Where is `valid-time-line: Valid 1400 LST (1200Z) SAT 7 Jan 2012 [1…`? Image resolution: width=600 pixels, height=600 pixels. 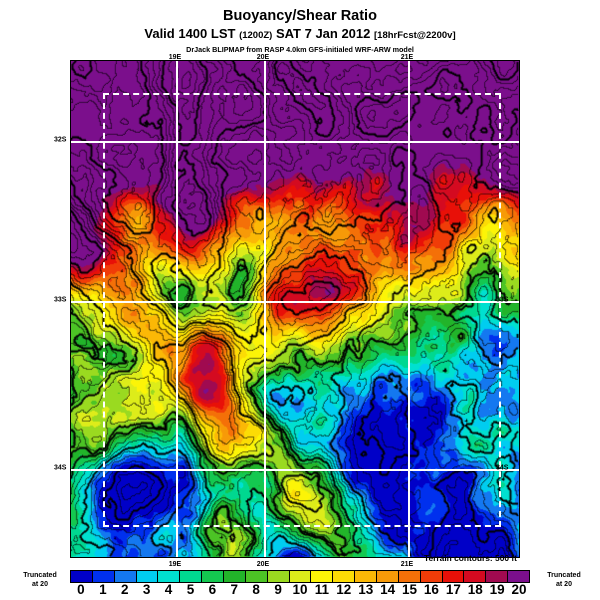 valid-time-line: Valid 1400 LST (1200Z) SAT 7 Jan 2012 [1… is located at coordinates (300, 34).